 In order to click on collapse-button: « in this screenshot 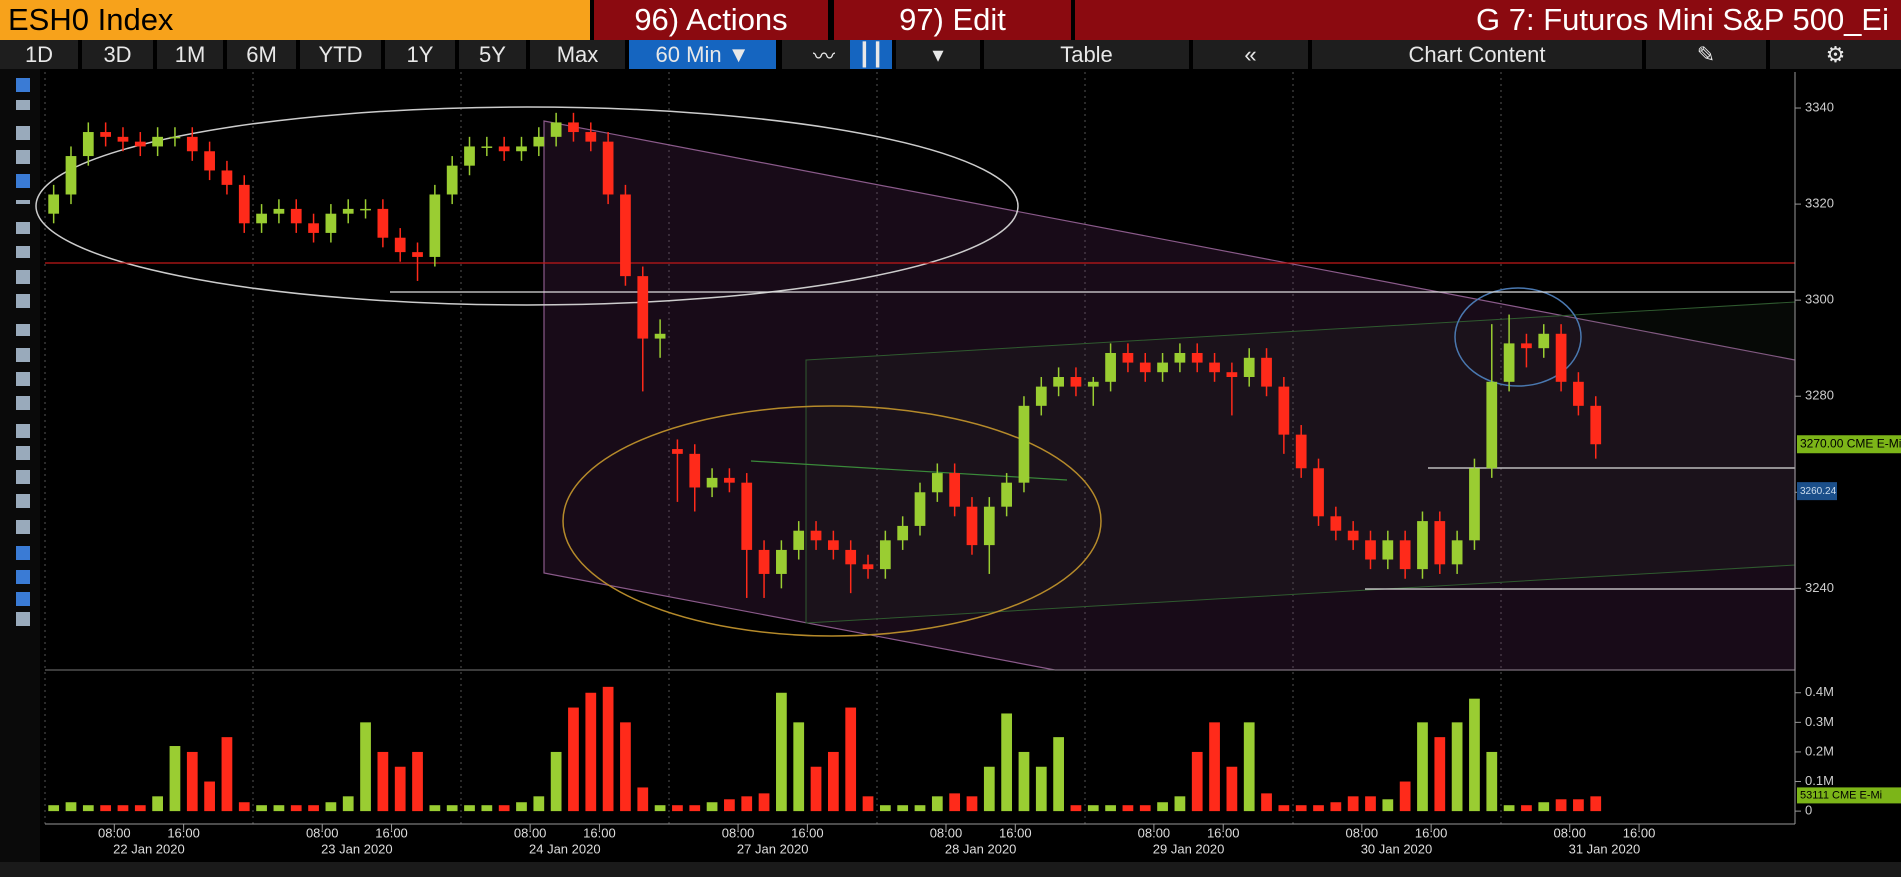, I will do `click(1250, 54)`.